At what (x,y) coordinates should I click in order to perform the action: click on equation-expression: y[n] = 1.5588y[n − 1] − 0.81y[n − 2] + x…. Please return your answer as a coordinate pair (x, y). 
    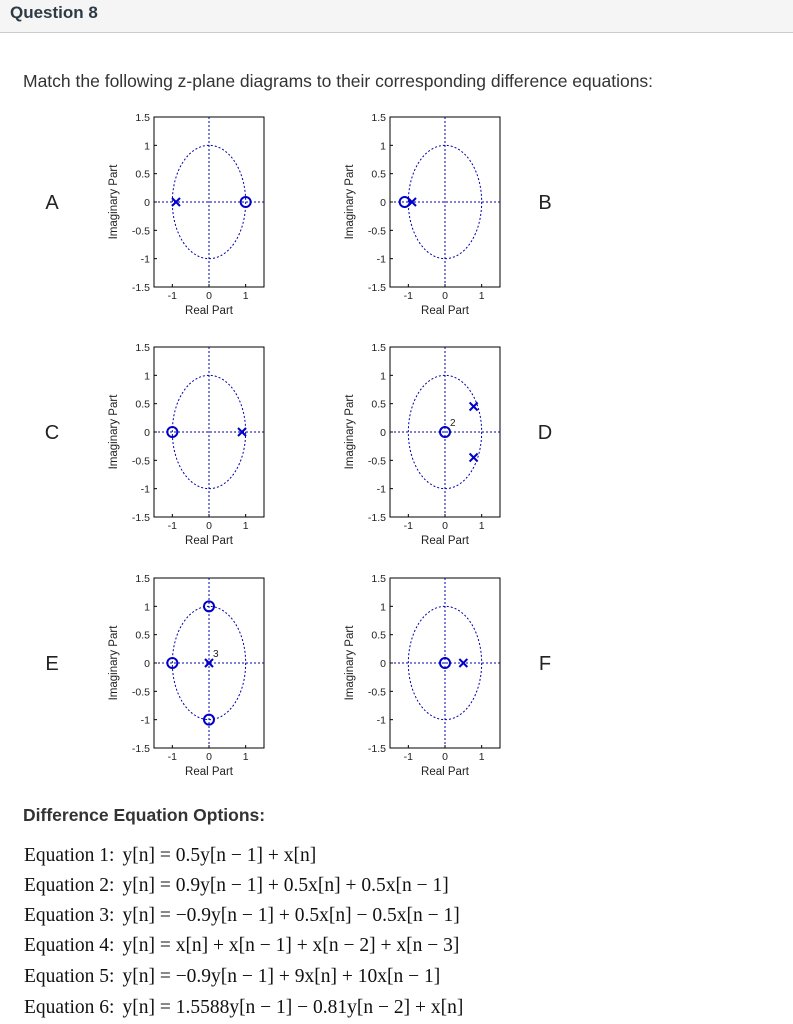
    Looking at the image, I should click on (293, 1007).